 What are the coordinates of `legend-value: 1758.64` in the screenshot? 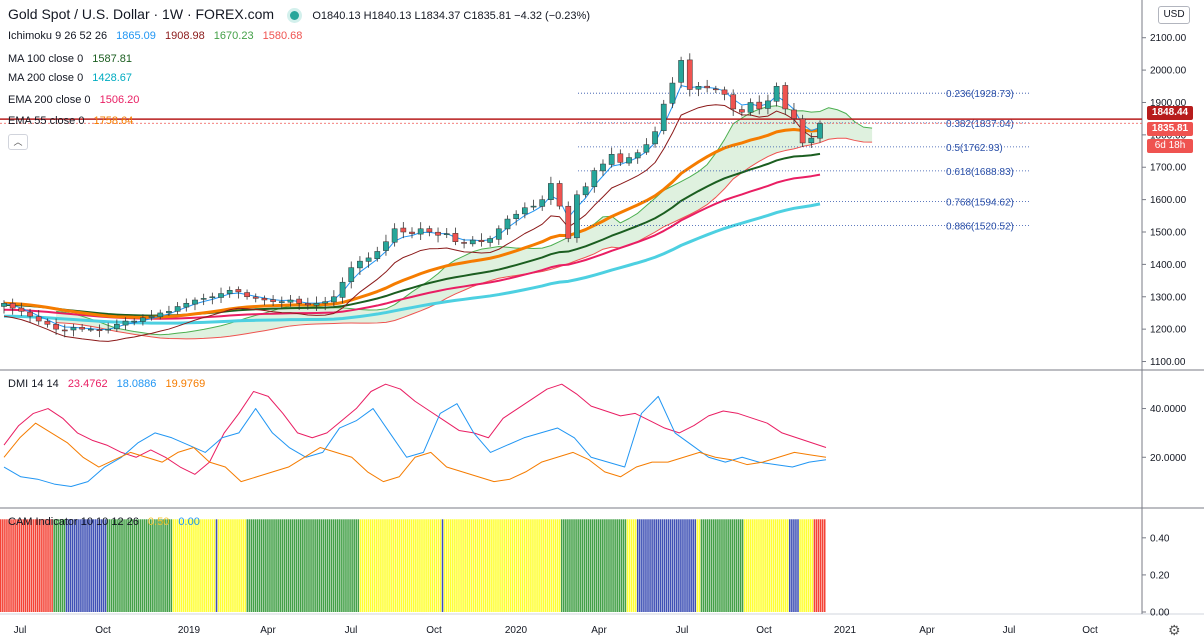 It's located at (113, 121).